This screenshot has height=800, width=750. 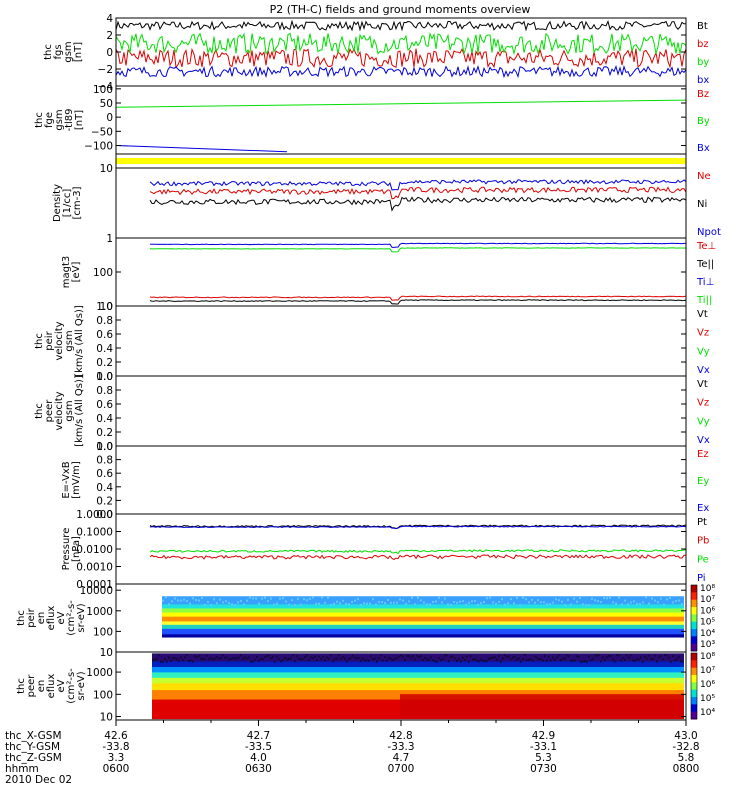 I want to click on series-line-ti, so click(x=418, y=250).